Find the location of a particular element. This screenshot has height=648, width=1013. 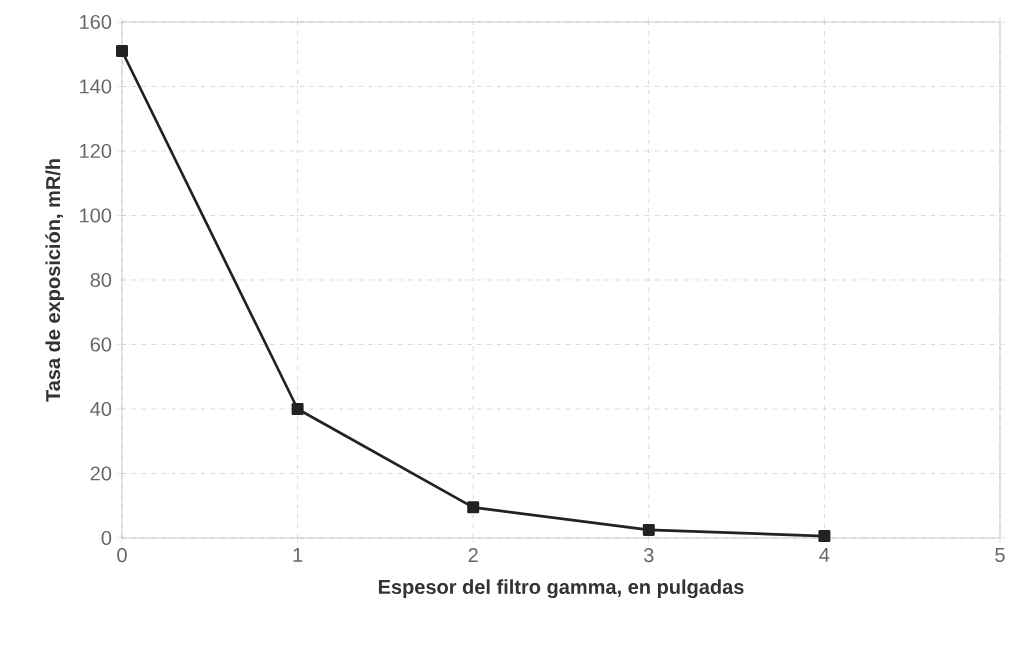

y-tick-label: 100 is located at coordinates (96, 215).